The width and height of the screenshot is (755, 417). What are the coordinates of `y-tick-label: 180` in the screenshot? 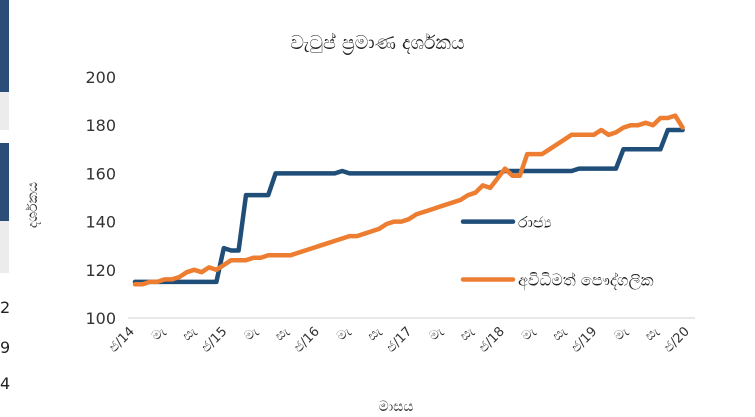 It's located at (100, 125).